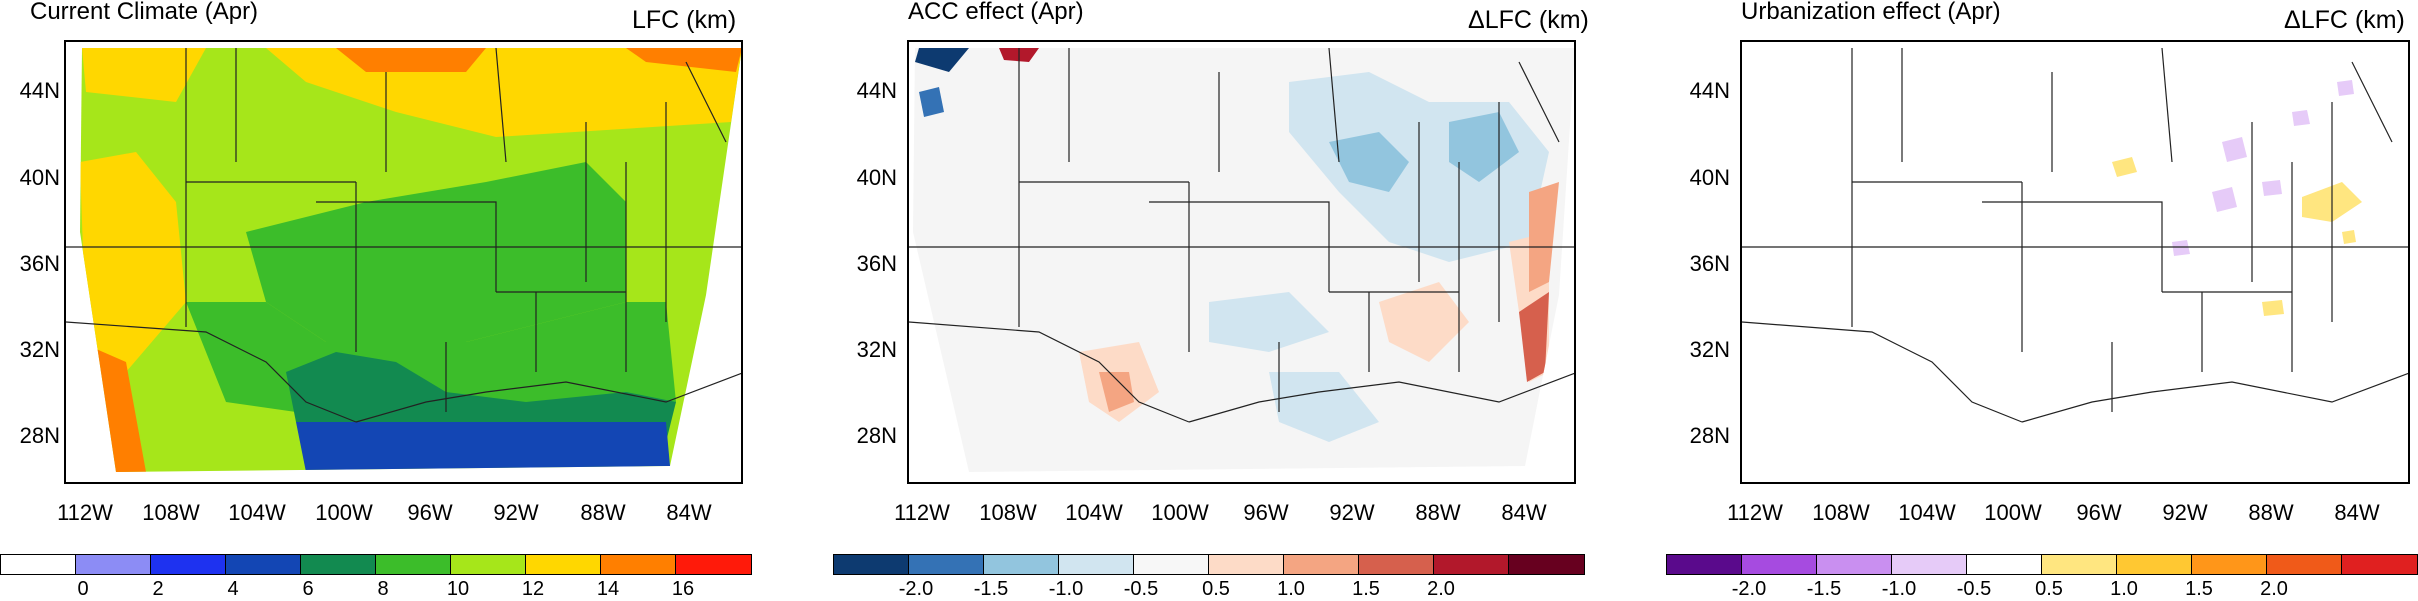 The width and height of the screenshot is (2418, 601). I want to click on colorbar-tick: 0, so click(83, 589).